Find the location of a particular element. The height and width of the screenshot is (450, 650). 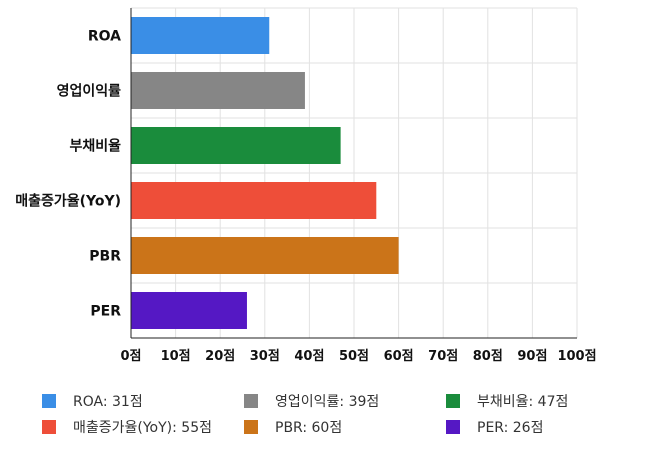

legend-item-operating-margin: 영업이익률: 39점 is located at coordinates (311, 401).